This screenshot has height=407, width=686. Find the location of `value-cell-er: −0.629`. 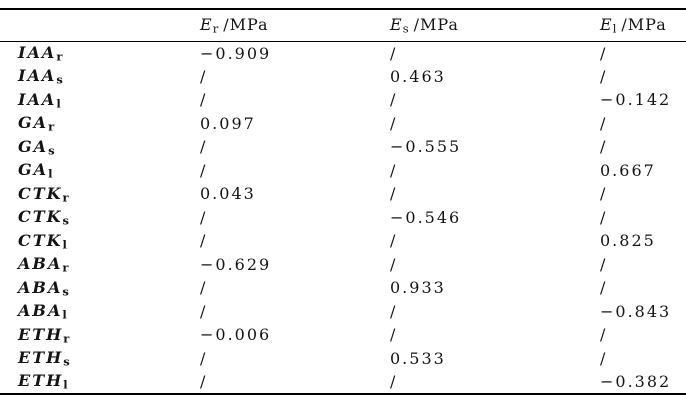

value-cell-er: −0.629 is located at coordinates (236, 264).